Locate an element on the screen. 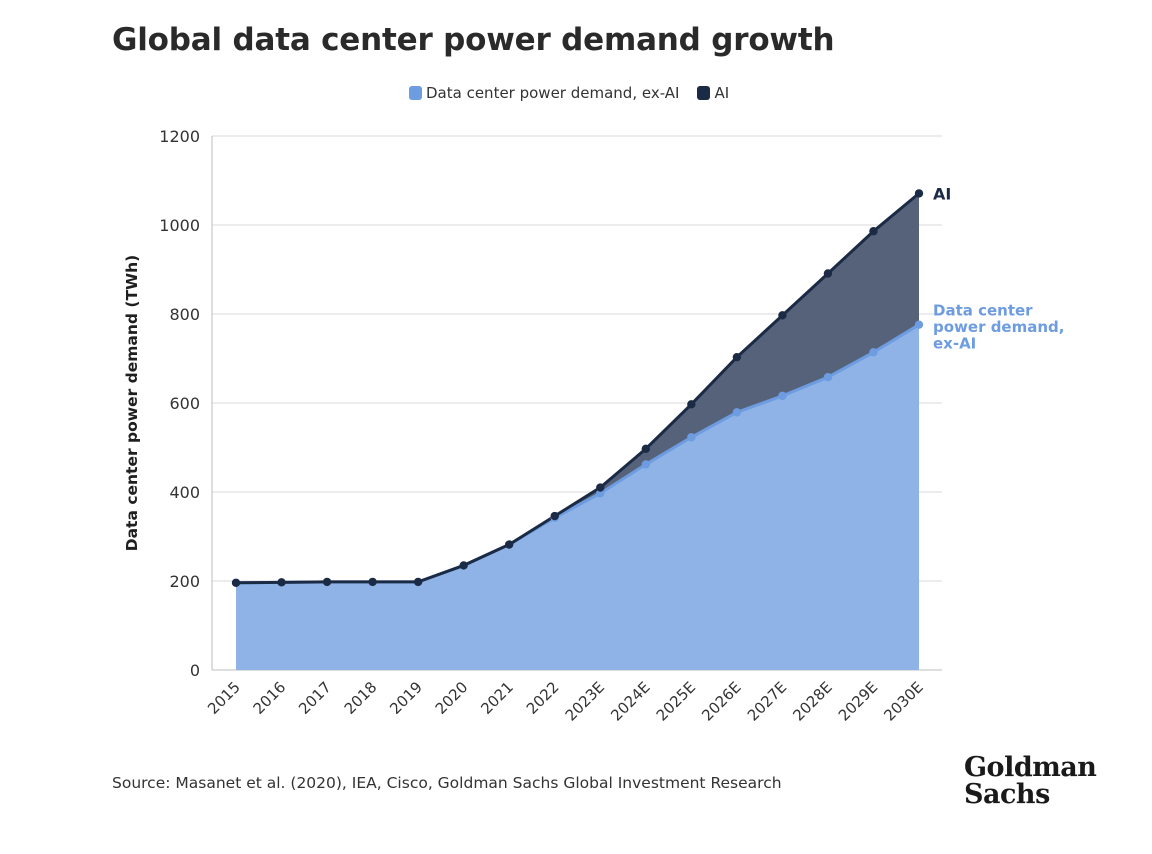  x-tick-label: 2021 is located at coordinates (497, 698).